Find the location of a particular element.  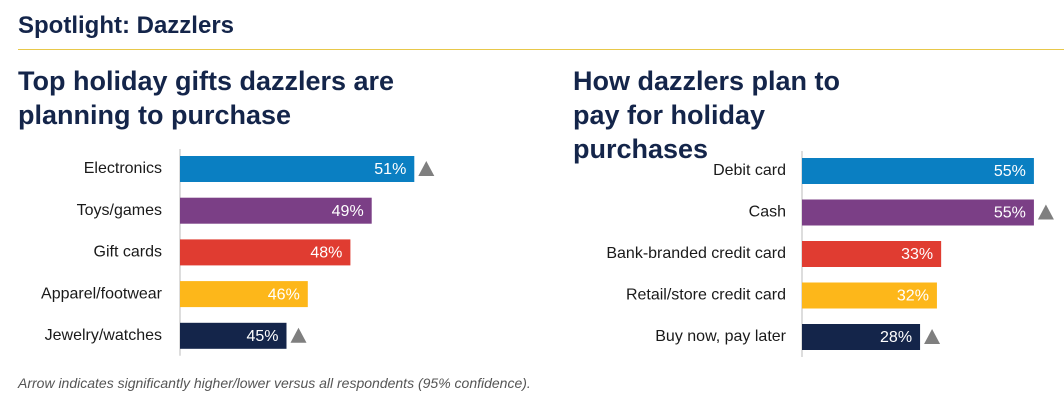

value-label: 32% is located at coordinates (913, 296).